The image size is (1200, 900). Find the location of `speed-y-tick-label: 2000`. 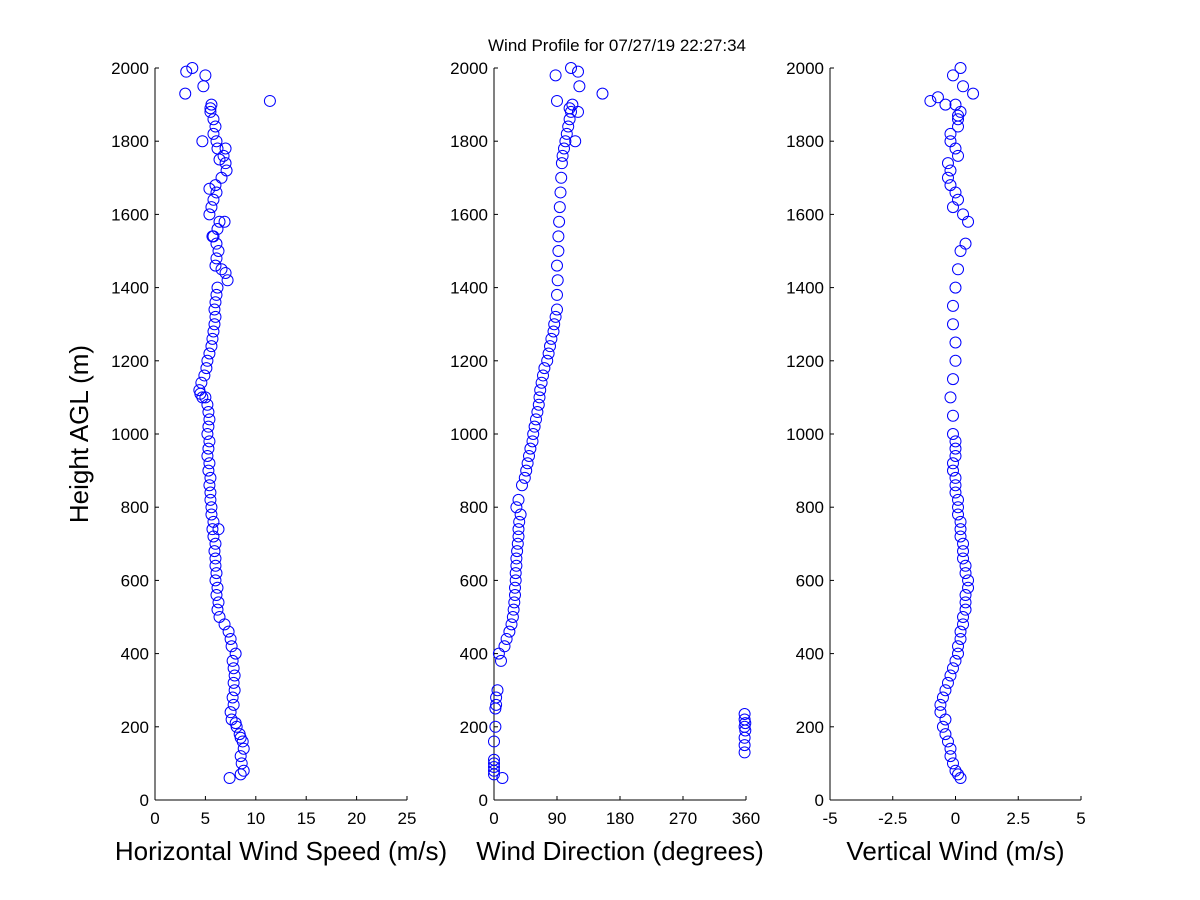

speed-y-tick-label: 2000 is located at coordinates (130, 68).